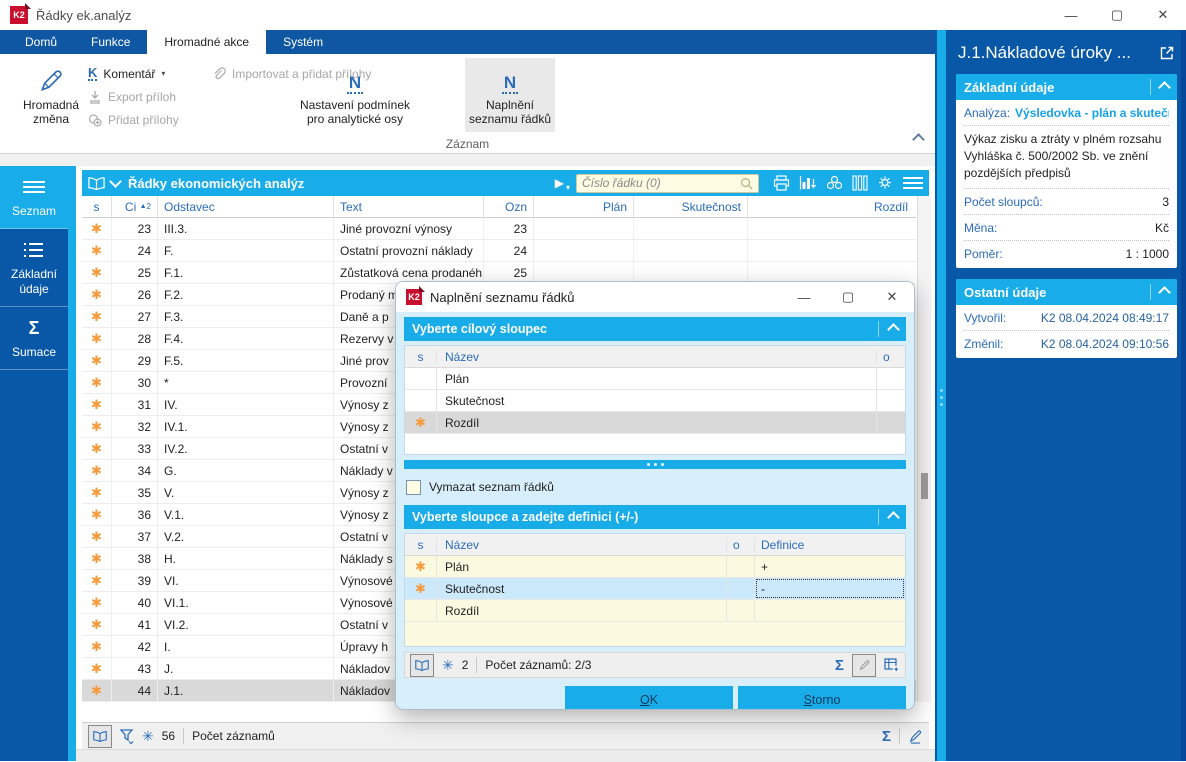  I want to click on add-attachments-label: Přidat přílohy, so click(143, 119).